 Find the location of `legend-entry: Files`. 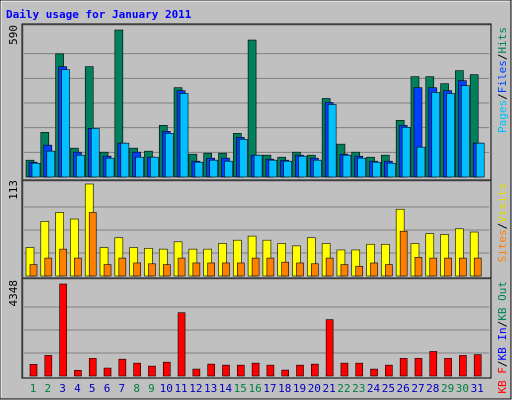

legend-entry: Files is located at coordinates (502, 76).